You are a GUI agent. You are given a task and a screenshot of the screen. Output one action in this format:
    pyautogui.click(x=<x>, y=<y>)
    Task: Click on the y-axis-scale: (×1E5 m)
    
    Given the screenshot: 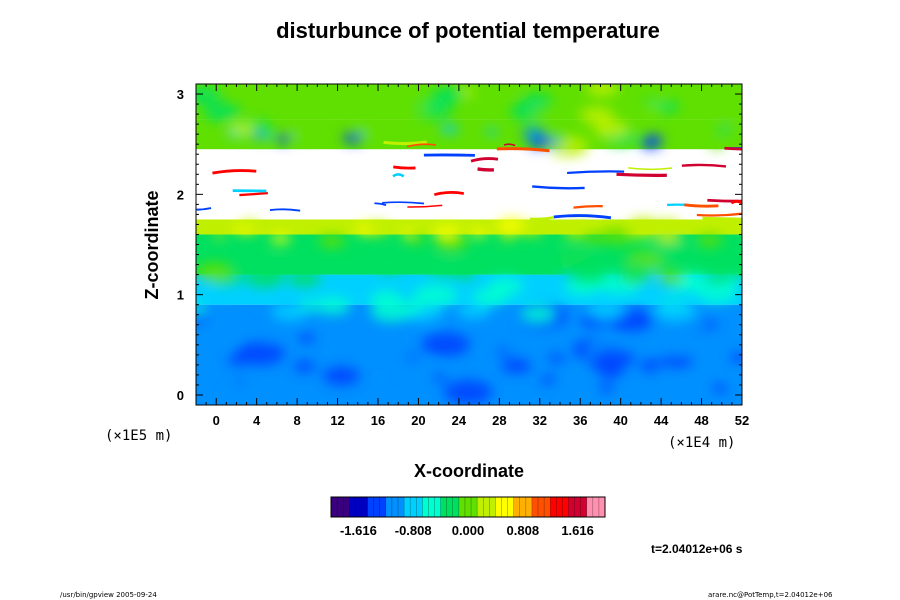 What is the action you would take?
    pyautogui.click(x=138, y=436)
    